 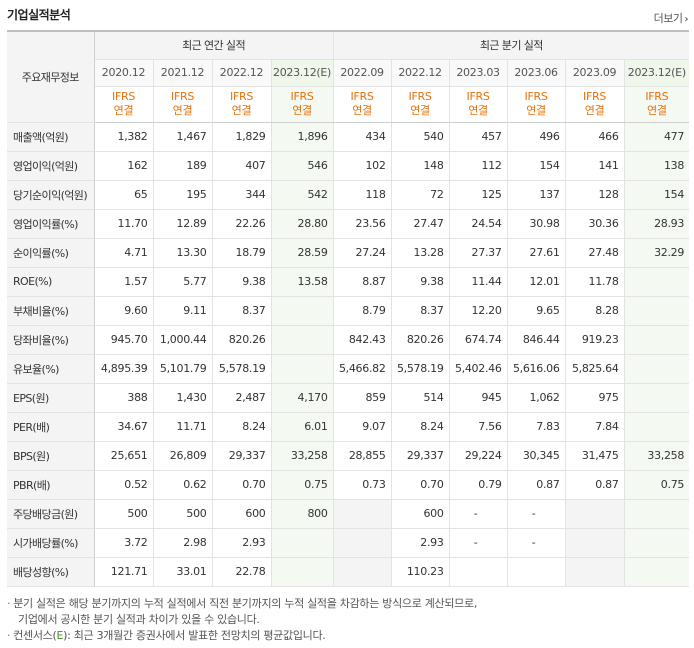 I want to click on row-label: PER(배), so click(x=51, y=427).